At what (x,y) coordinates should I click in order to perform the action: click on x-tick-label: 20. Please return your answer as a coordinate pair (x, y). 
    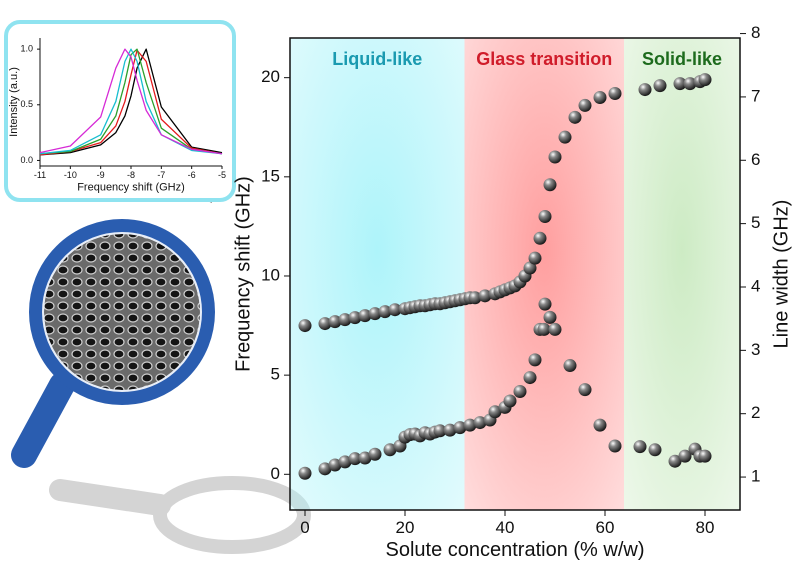
    Looking at the image, I should click on (405, 527).